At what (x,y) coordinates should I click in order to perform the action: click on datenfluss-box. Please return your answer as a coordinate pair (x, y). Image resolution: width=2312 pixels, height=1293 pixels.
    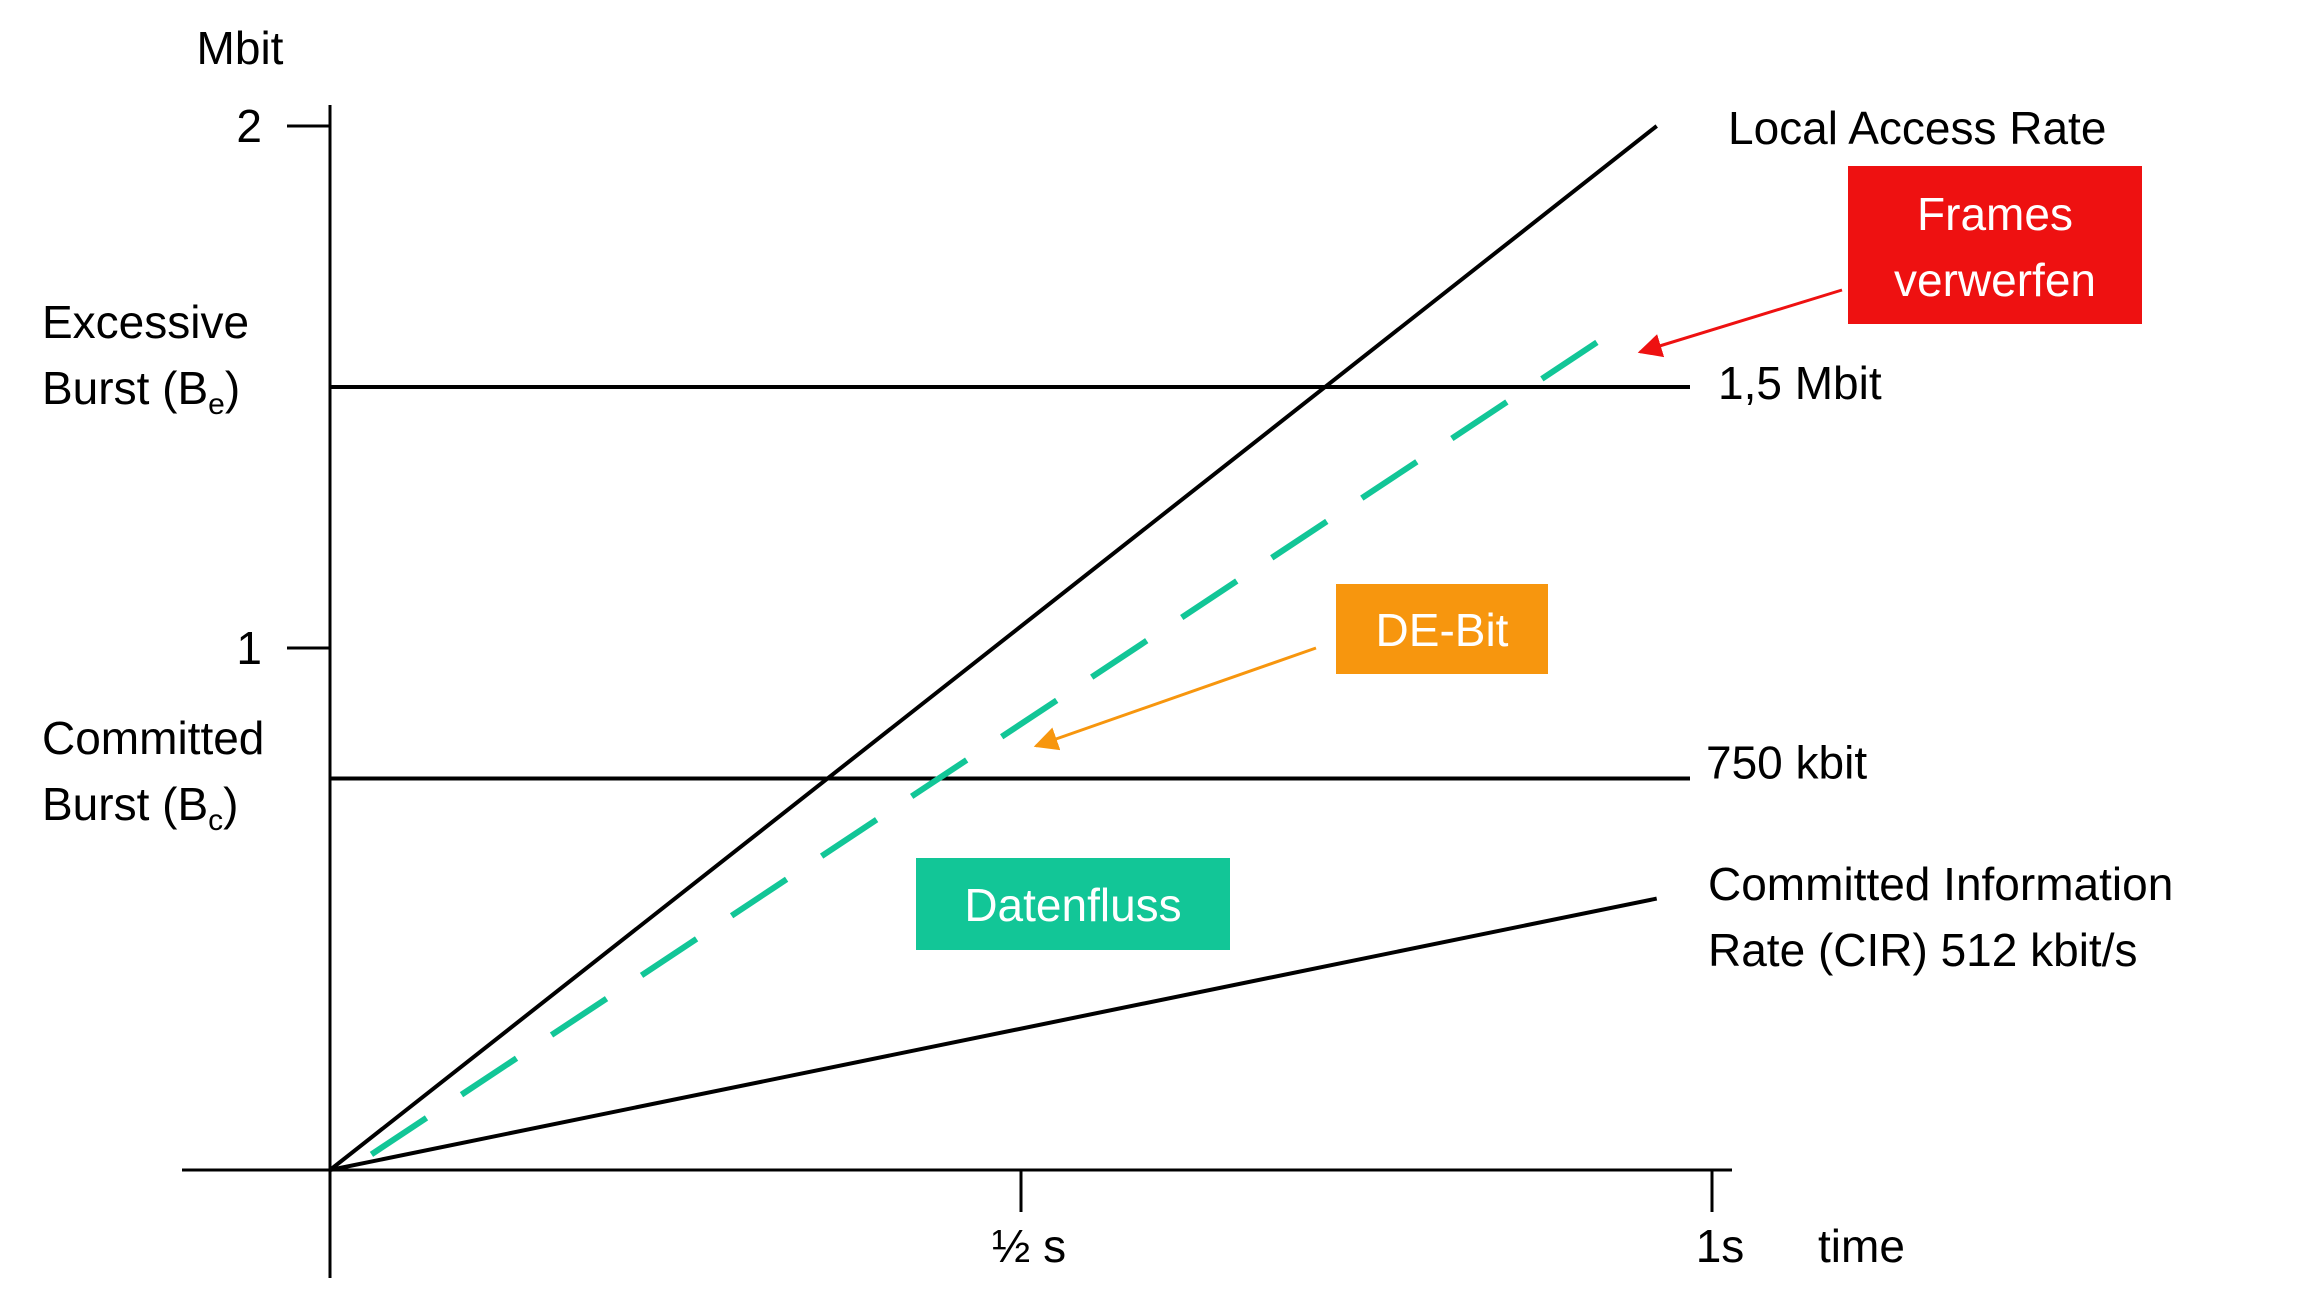
    Looking at the image, I should click on (1073, 904).